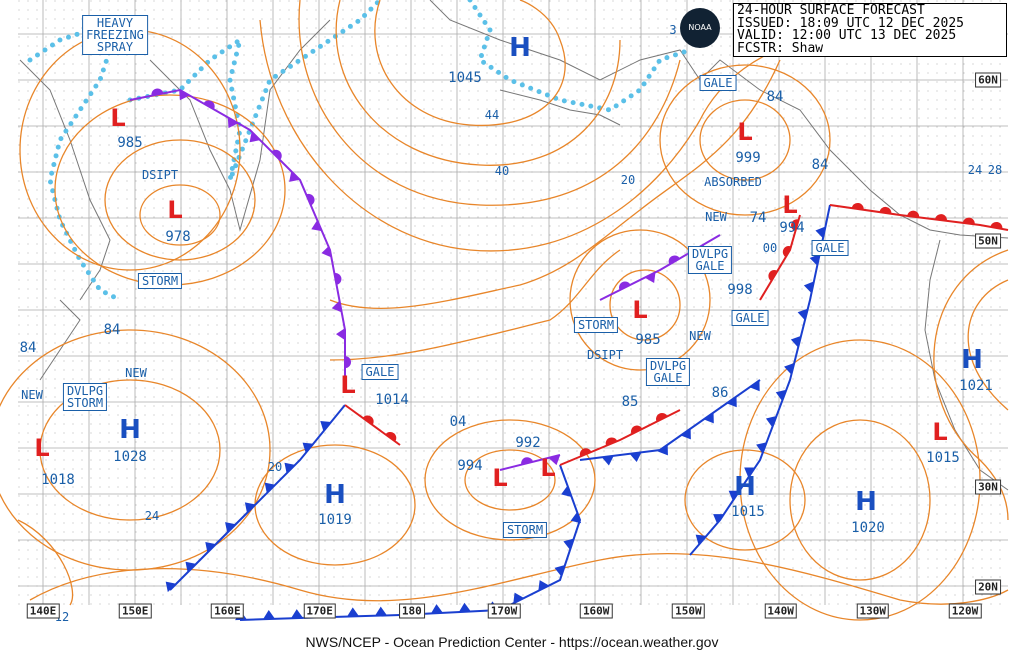 The height and width of the screenshot is (652, 1024). Describe the element at coordinates (673, 30) in the screenshot. I see `isobar-label: 3` at that location.